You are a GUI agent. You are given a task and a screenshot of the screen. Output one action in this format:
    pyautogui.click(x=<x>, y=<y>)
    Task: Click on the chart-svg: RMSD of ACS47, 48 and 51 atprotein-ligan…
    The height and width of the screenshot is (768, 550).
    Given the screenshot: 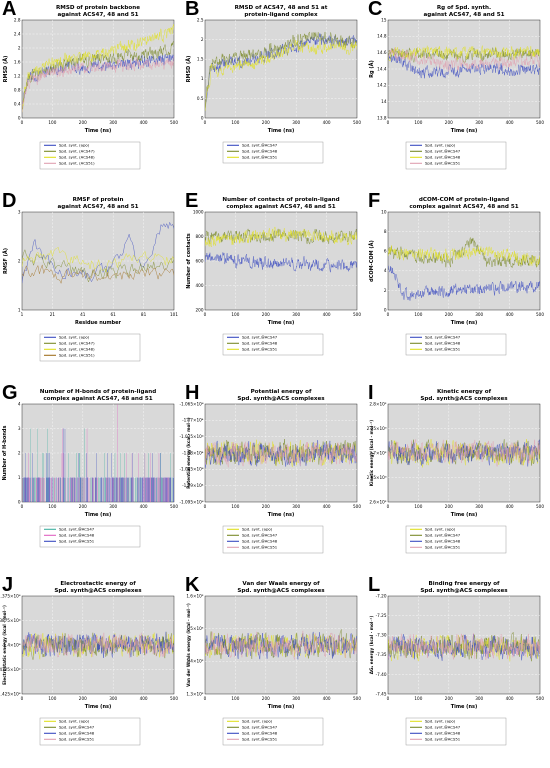 What is the action you would take?
    pyautogui.click(x=273, y=84)
    